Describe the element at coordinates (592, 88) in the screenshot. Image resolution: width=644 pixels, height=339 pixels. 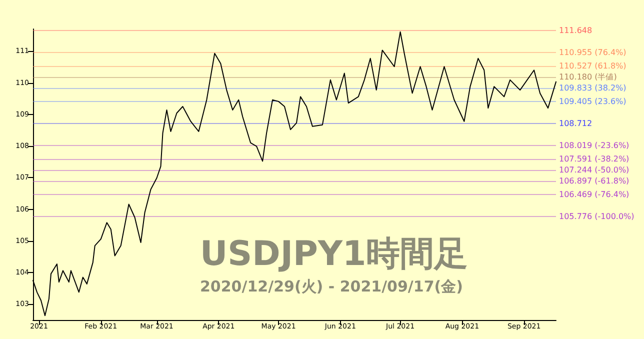
I see `ref-line-label: 109.833 (38.2%)` at that location.